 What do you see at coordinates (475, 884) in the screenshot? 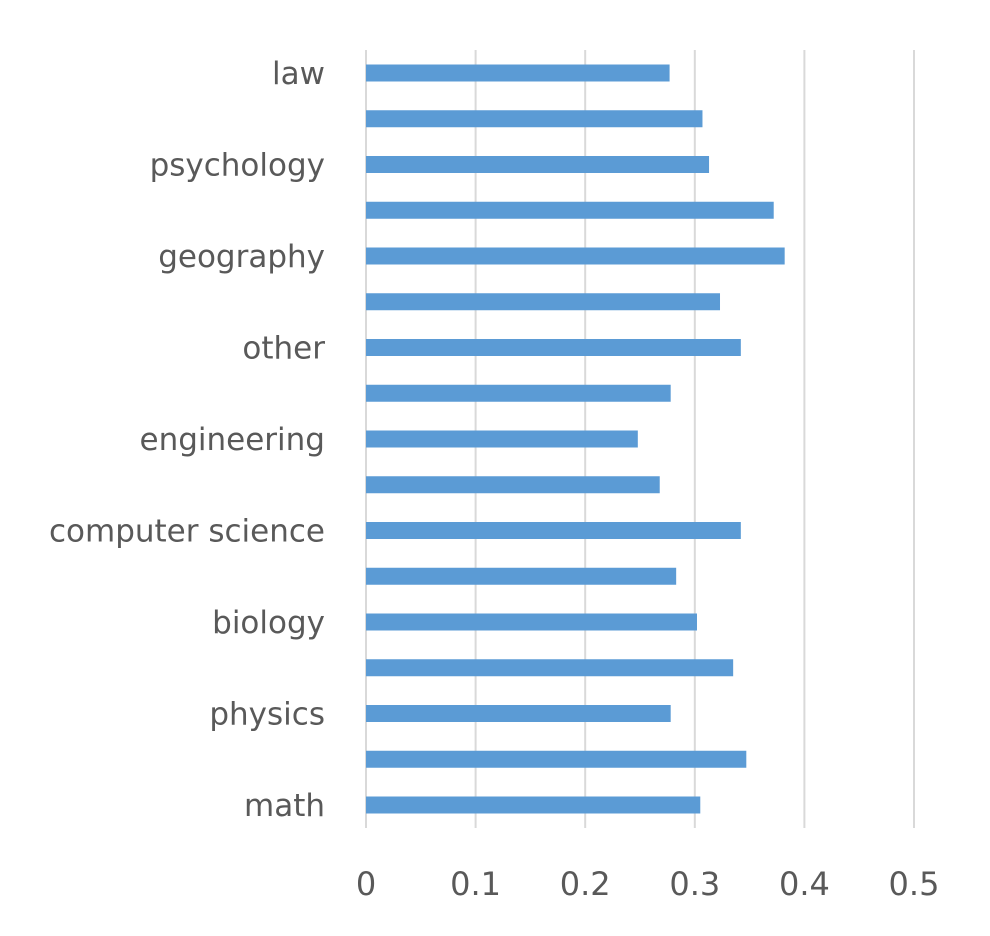
I see `x-tick-label: 0.1` at bounding box center [475, 884].